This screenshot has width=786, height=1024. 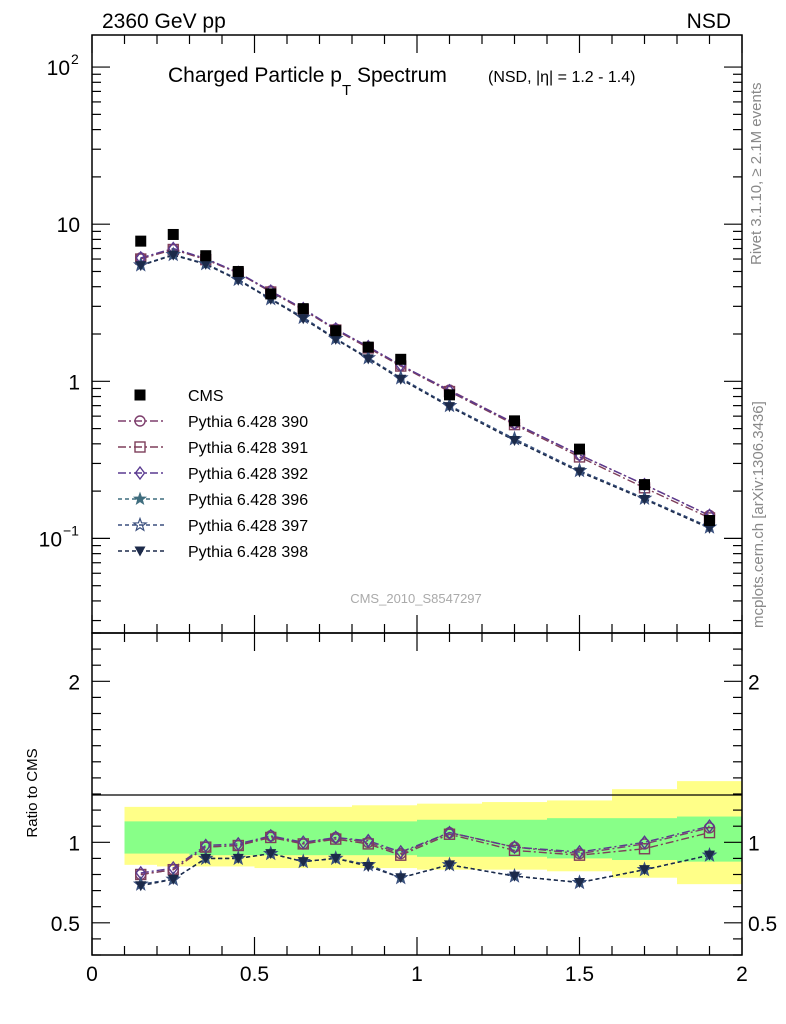 What do you see at coordinates (417, 974) in the screenshot?
I see `x-tick-label: 1` at bounding box center [417, 974].